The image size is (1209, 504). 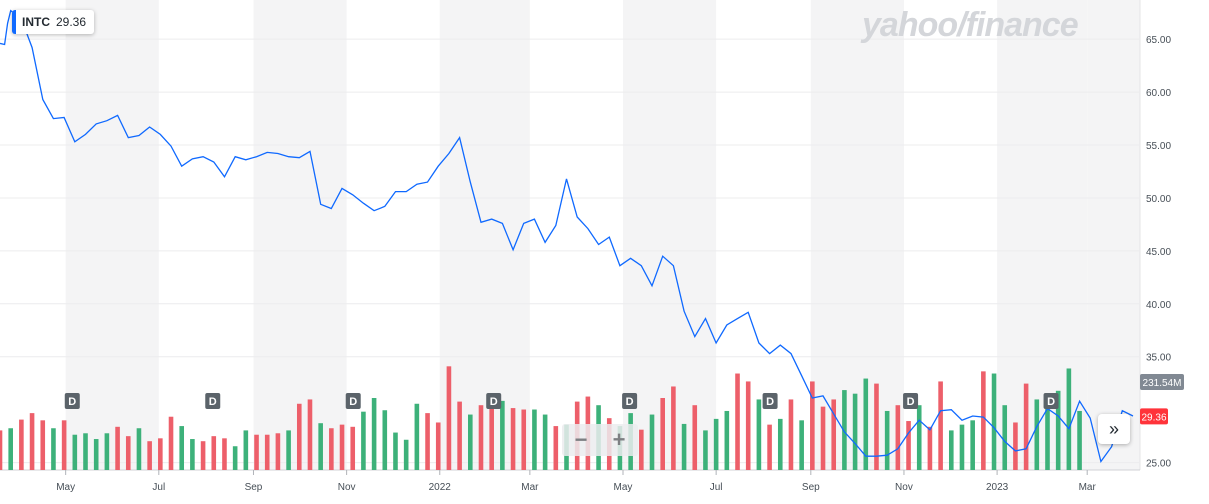 I want to click on y-tick-label: 55.00, so click(x=1158, y=146).